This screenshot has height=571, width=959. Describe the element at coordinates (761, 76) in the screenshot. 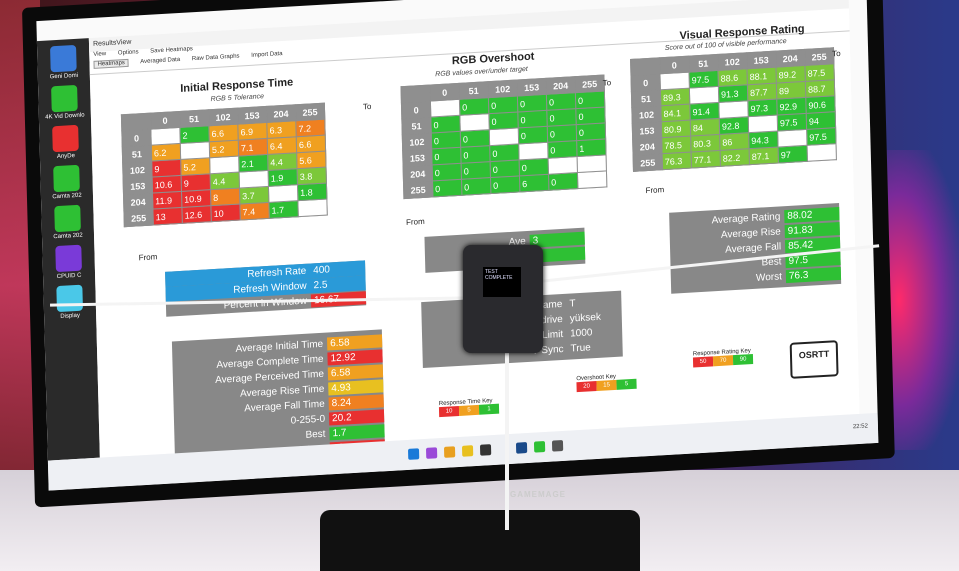

I see `heatmap-cell: 88.1` at that location.